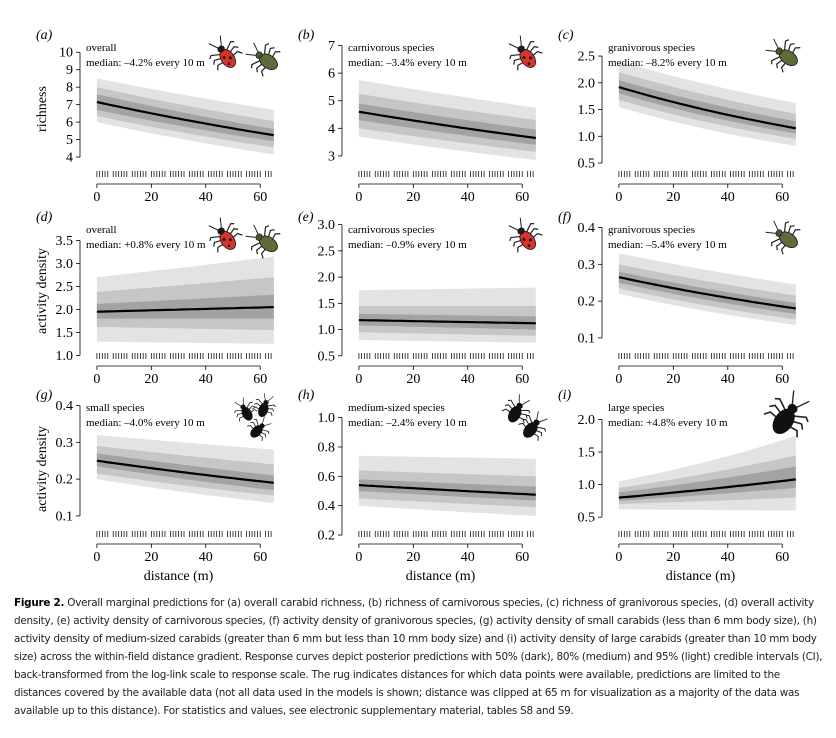 This screenshot has width=836, height=738. What do you see at coordinates (407, 423) in the screenshot?
I see `median-annotation: median: –2.4% every 10 m` at bounding box center [407, 423].